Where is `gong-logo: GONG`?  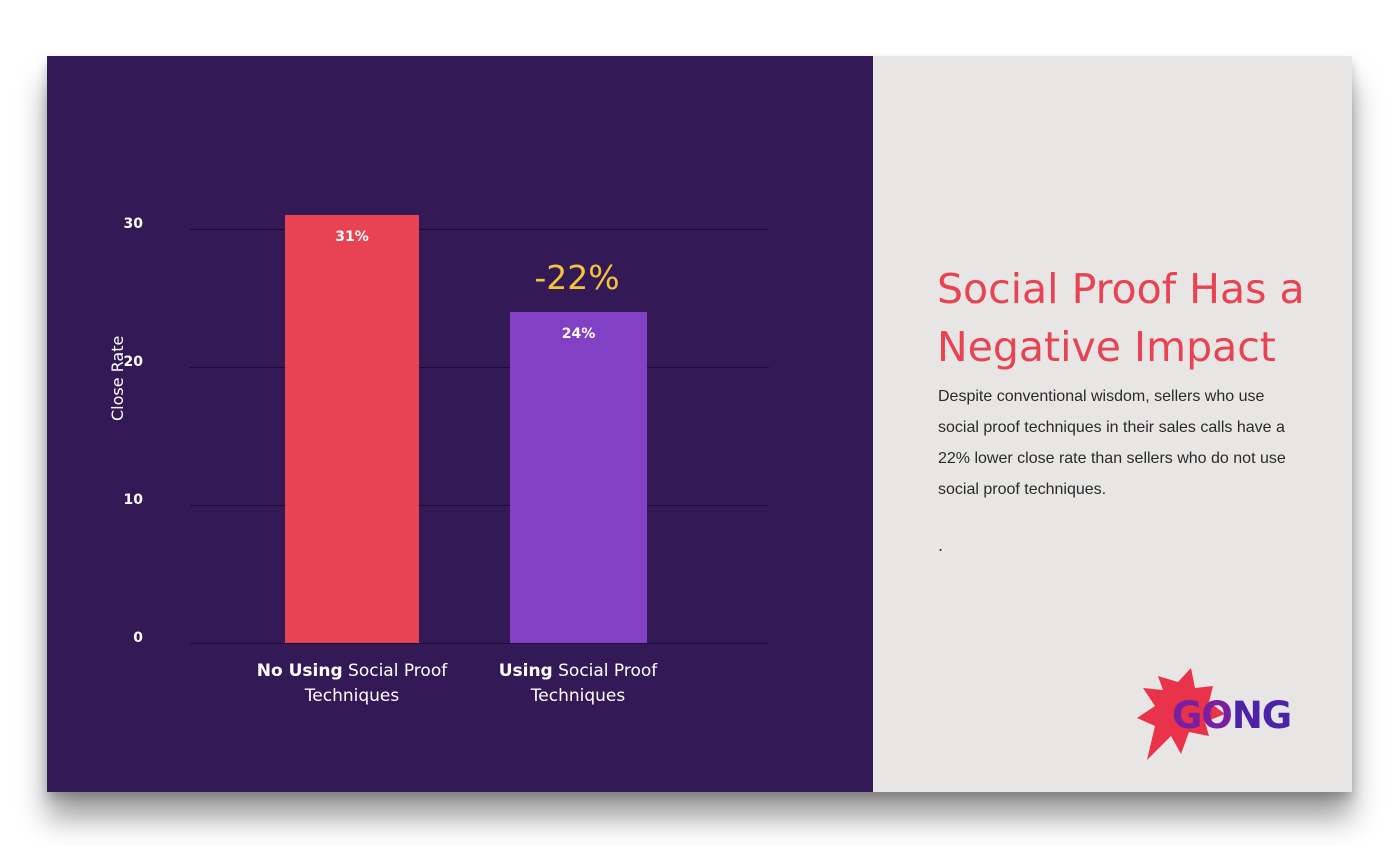
gong-logo: GONG is located at coordinates (1213, 713).